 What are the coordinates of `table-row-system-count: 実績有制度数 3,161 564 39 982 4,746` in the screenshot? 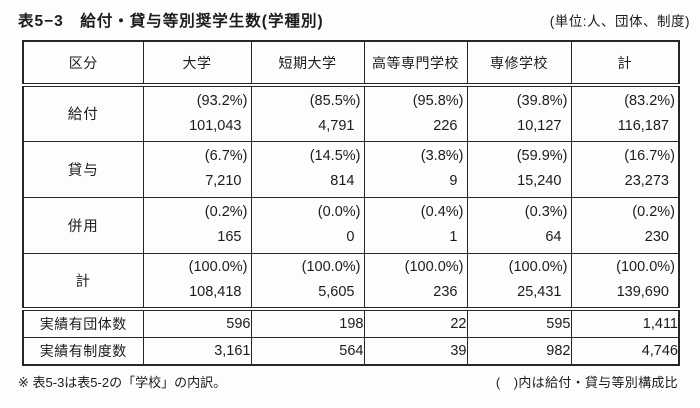 It's located at (351, 351).